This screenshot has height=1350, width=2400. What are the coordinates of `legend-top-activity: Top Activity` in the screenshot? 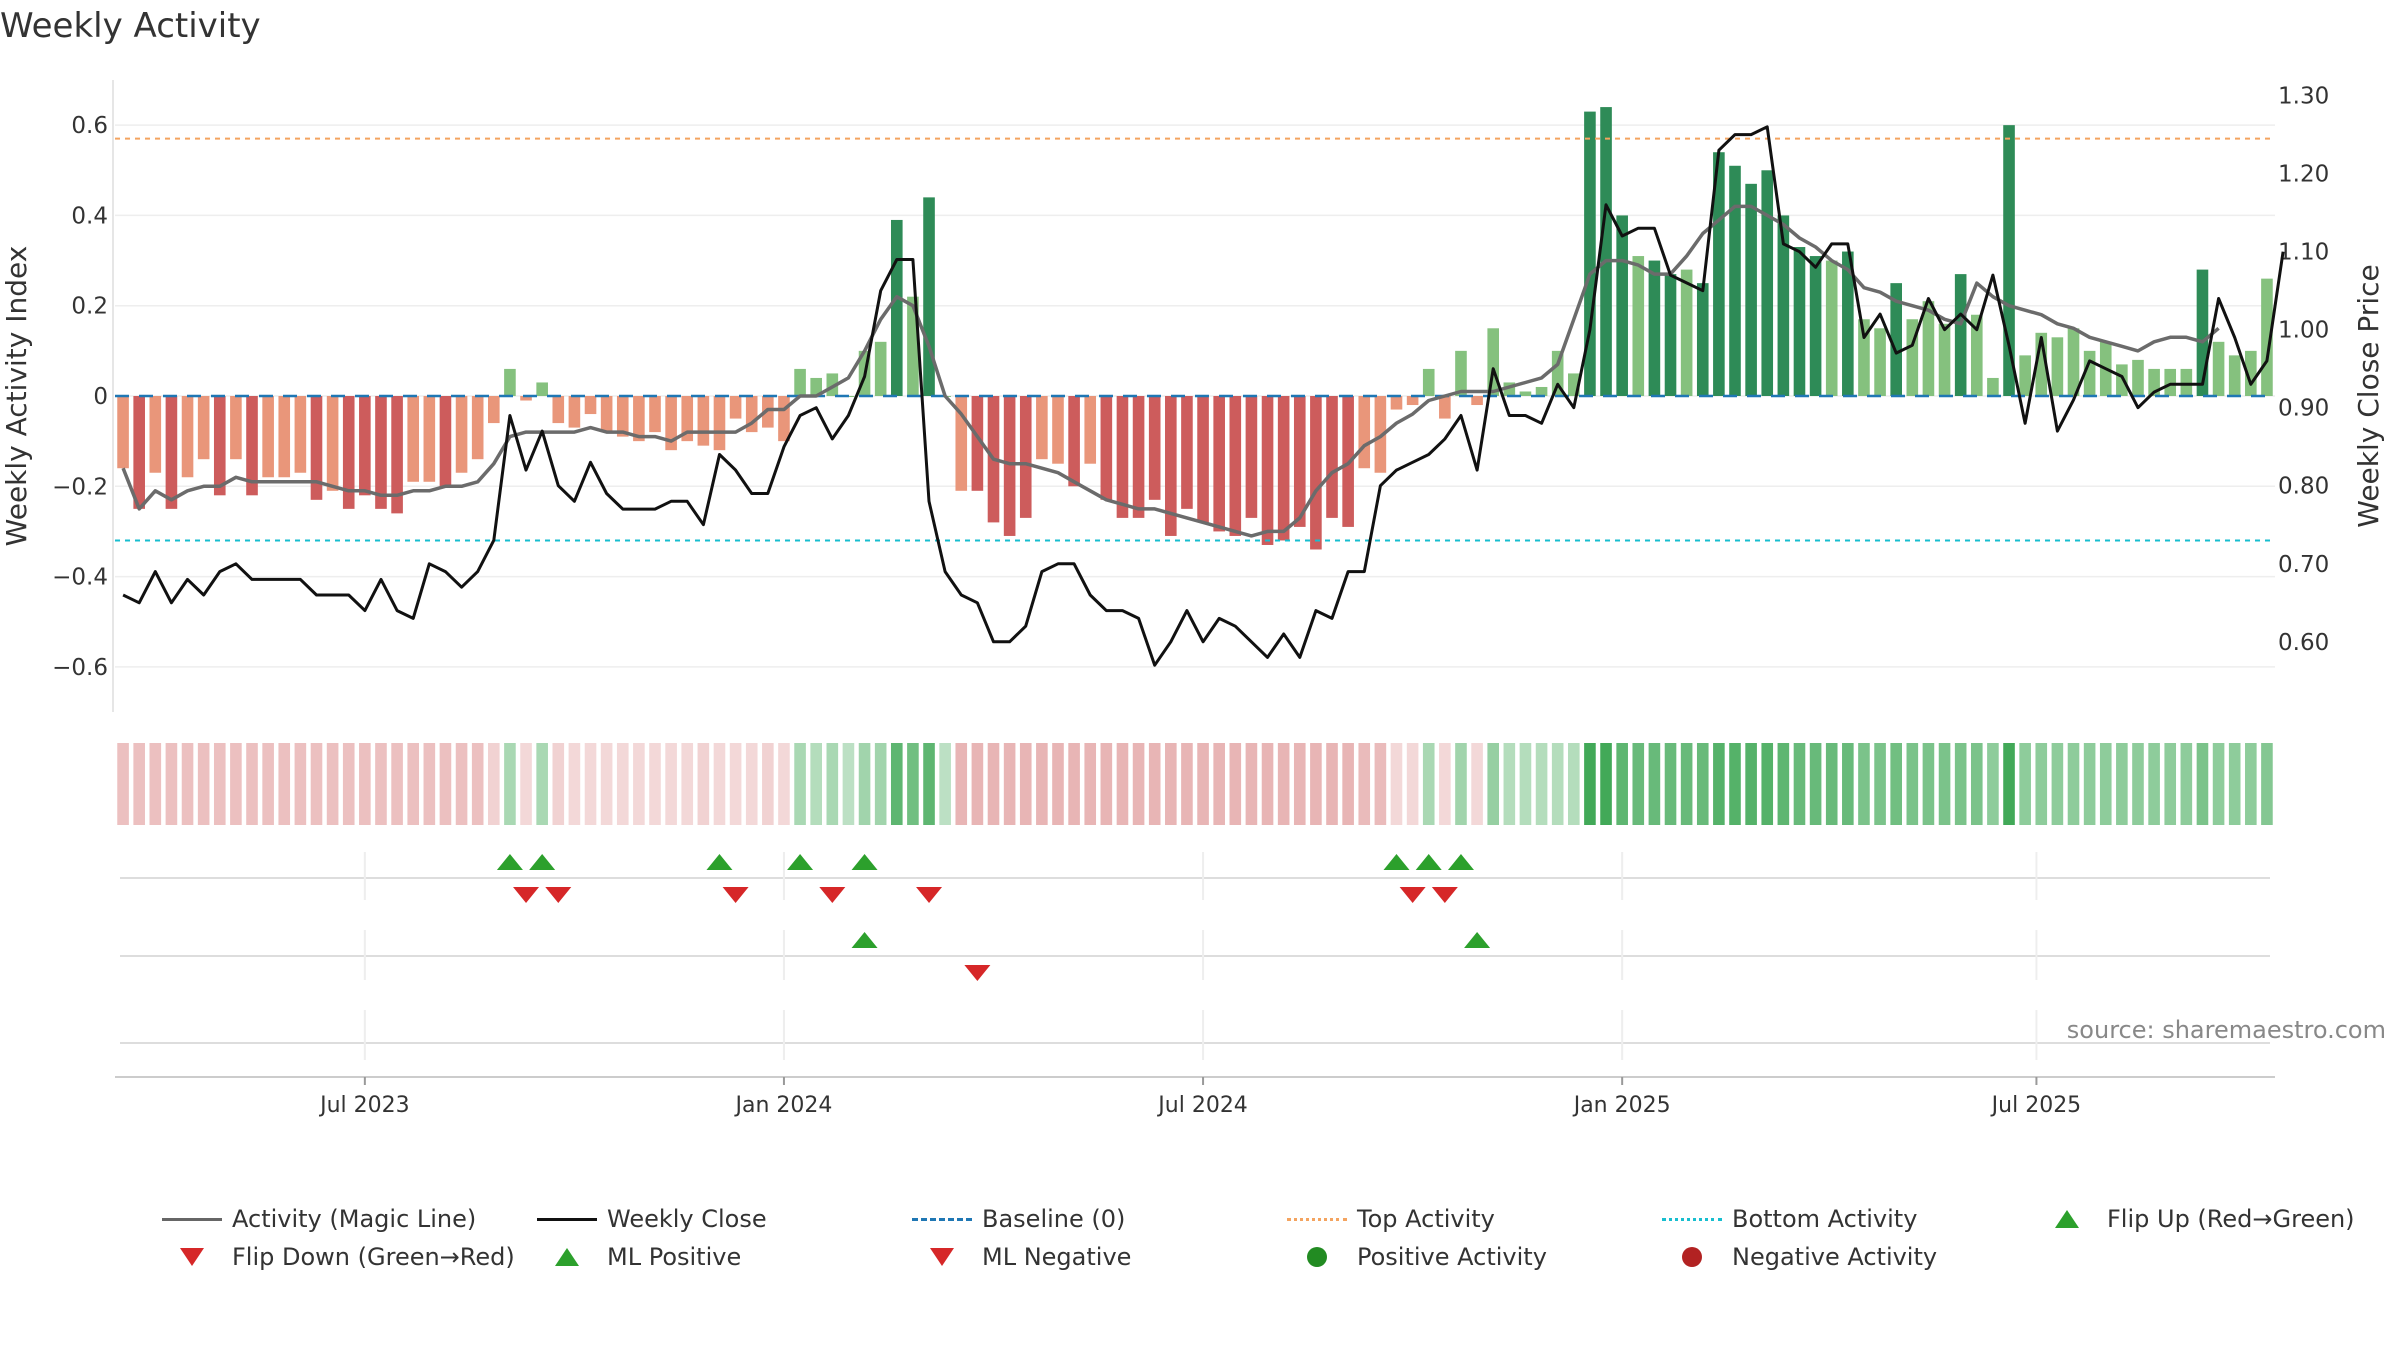 It's located at (1390, 1219).